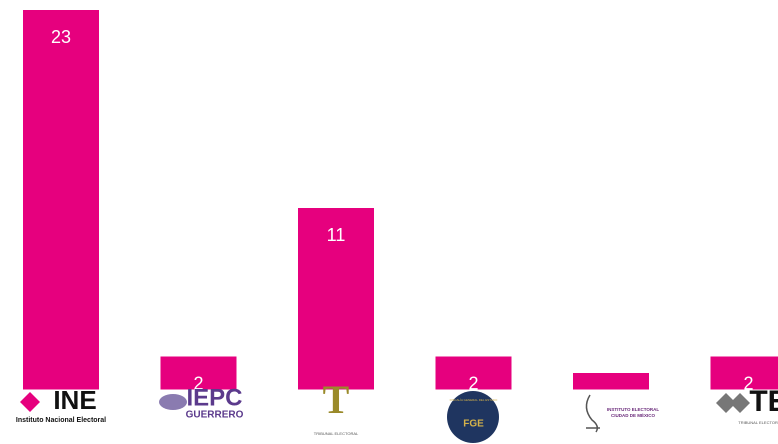  What do you see at coordinates (633, 409) in the screenshot?
I see `category-label: INSTITUTO ELECTORAL` at bounding box center [633, 409].